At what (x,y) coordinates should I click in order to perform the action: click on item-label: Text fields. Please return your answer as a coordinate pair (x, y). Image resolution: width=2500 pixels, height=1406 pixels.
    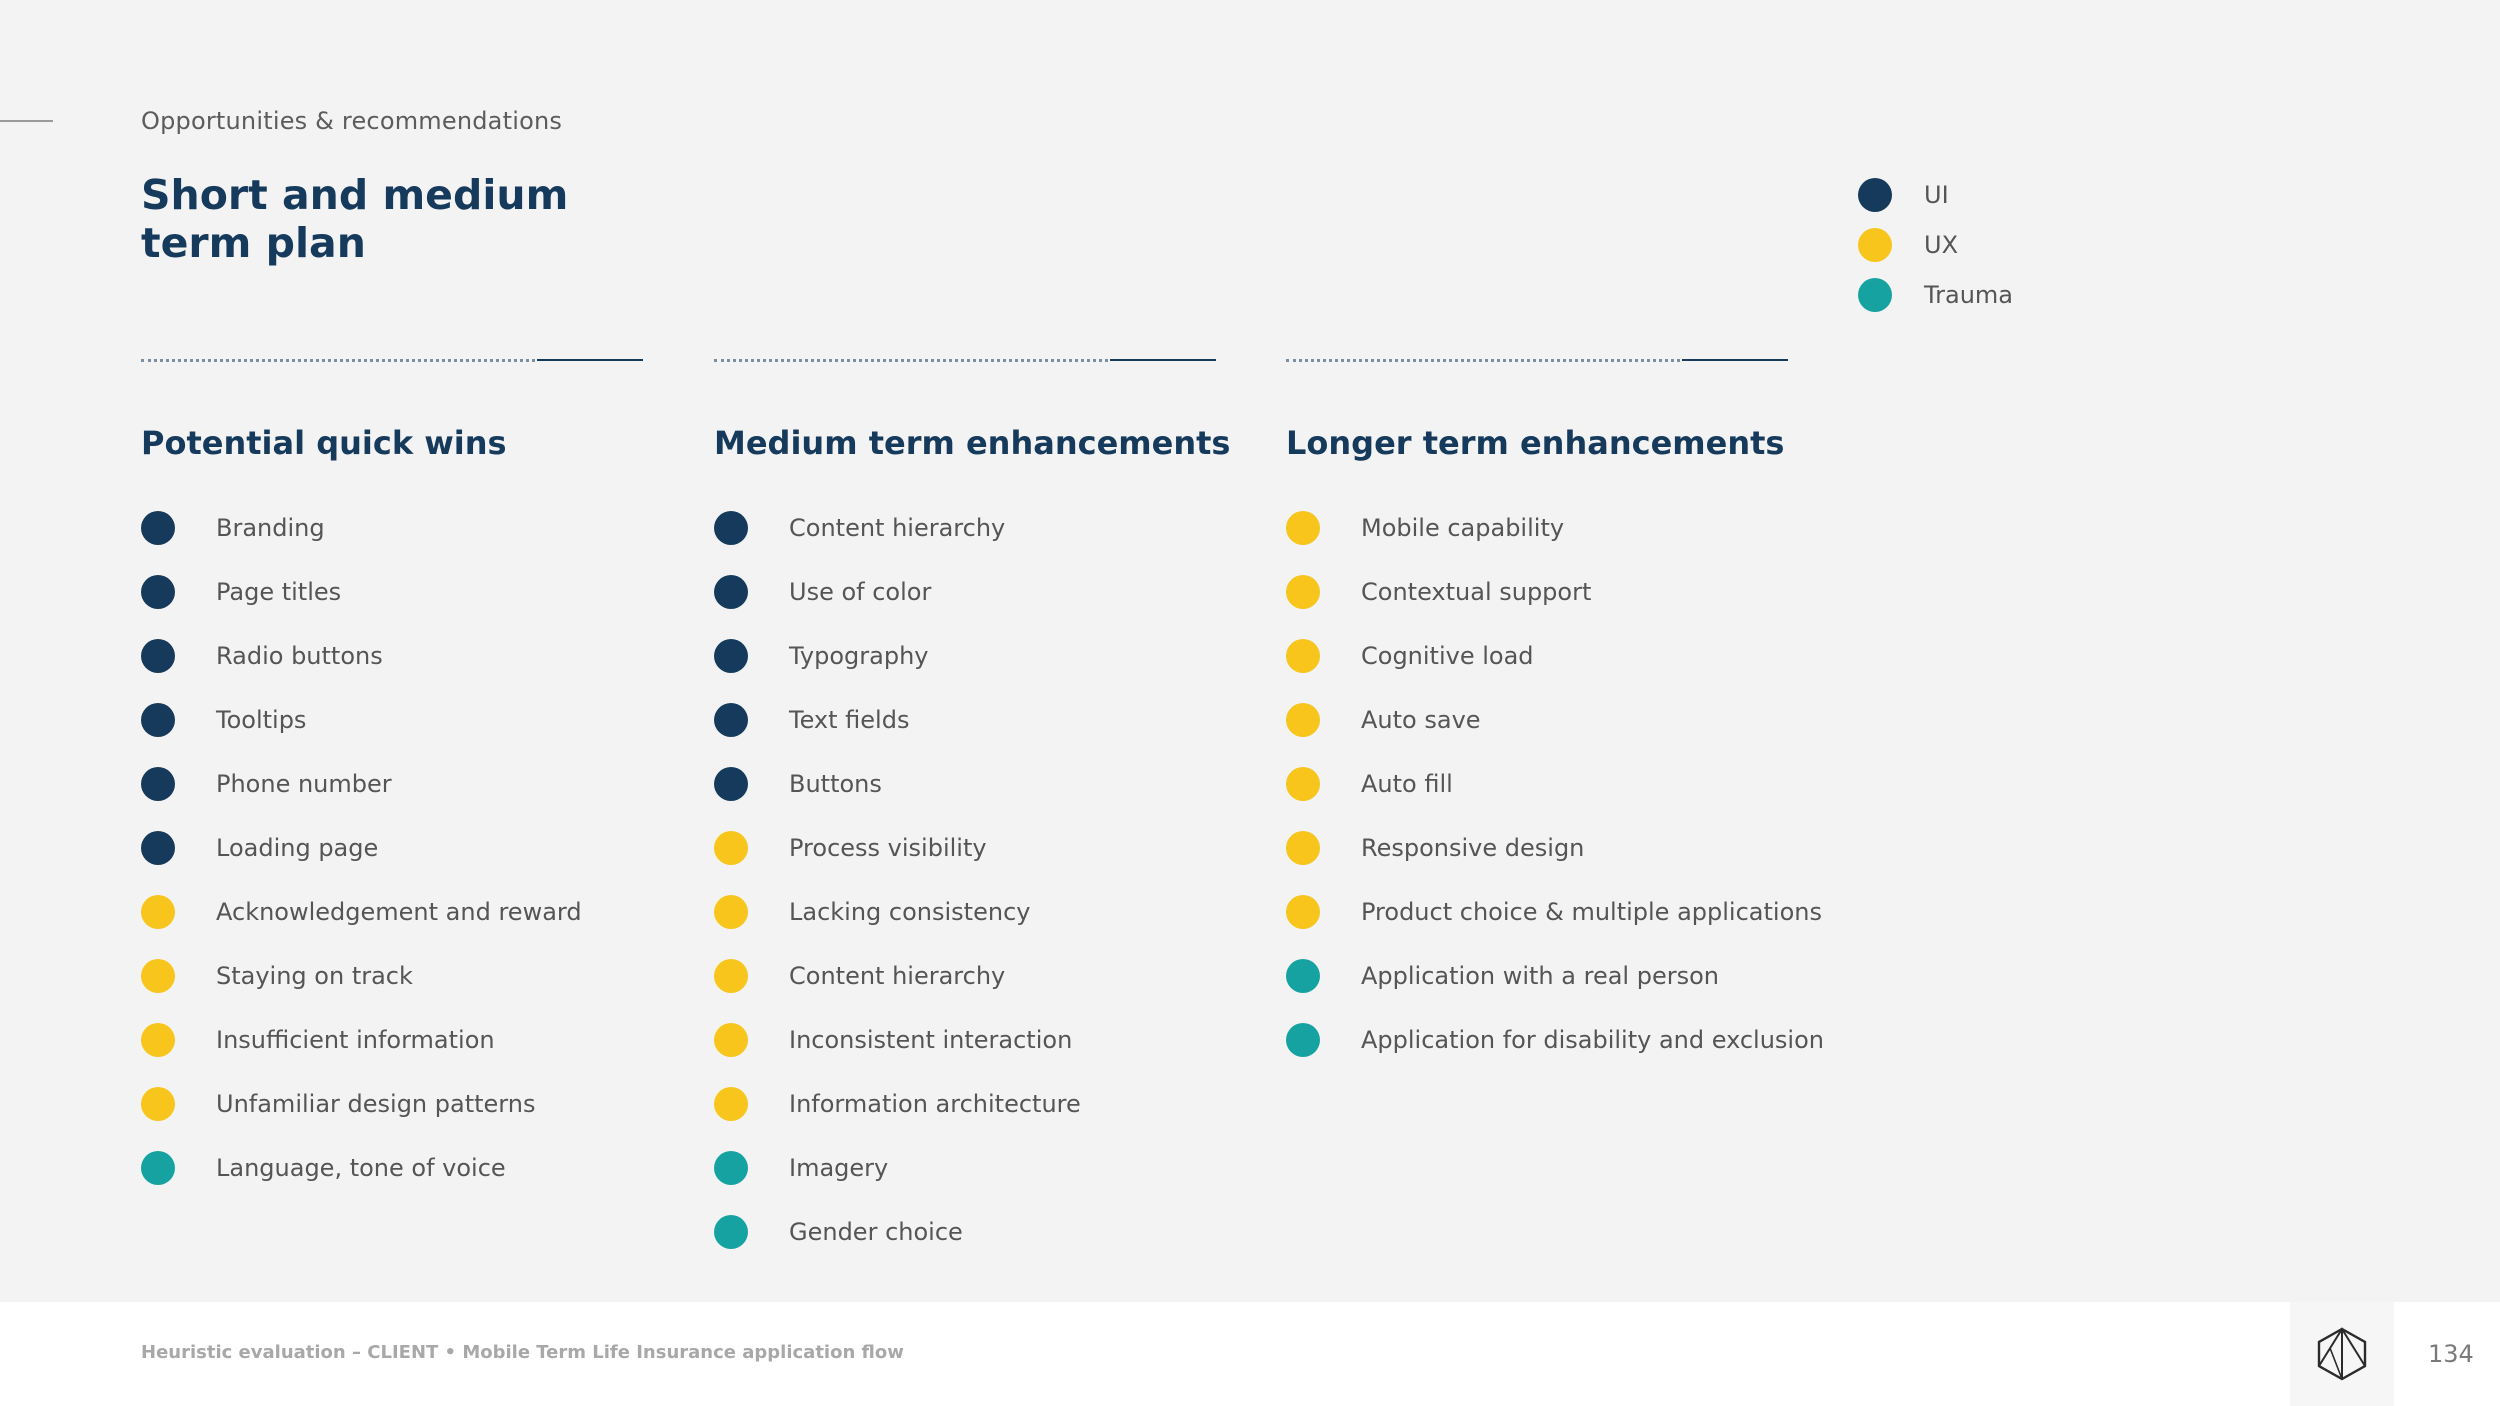
    Looking at the image, I should click on (849, 720).